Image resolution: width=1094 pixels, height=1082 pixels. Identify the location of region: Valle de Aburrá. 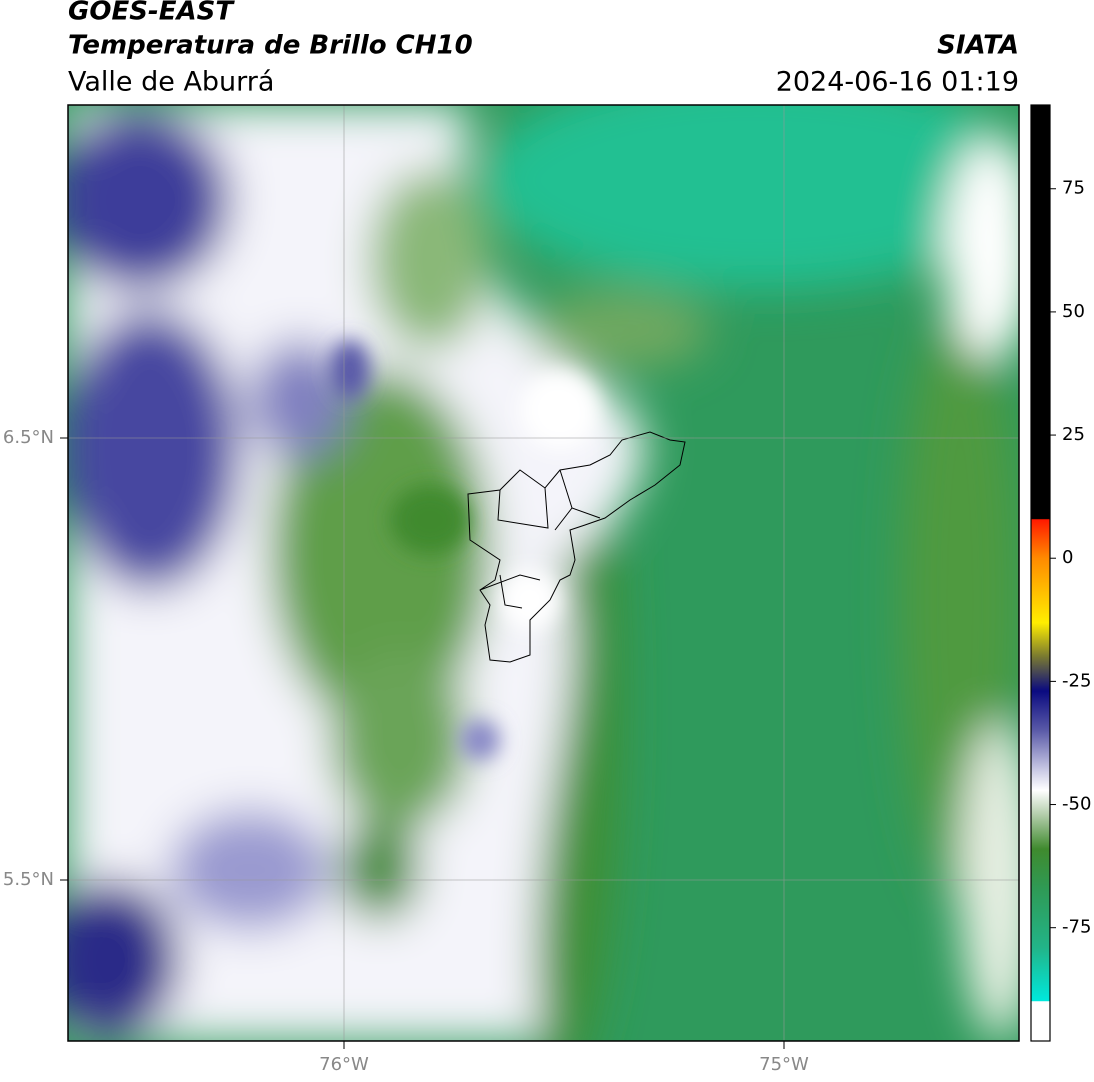
(171, 82).